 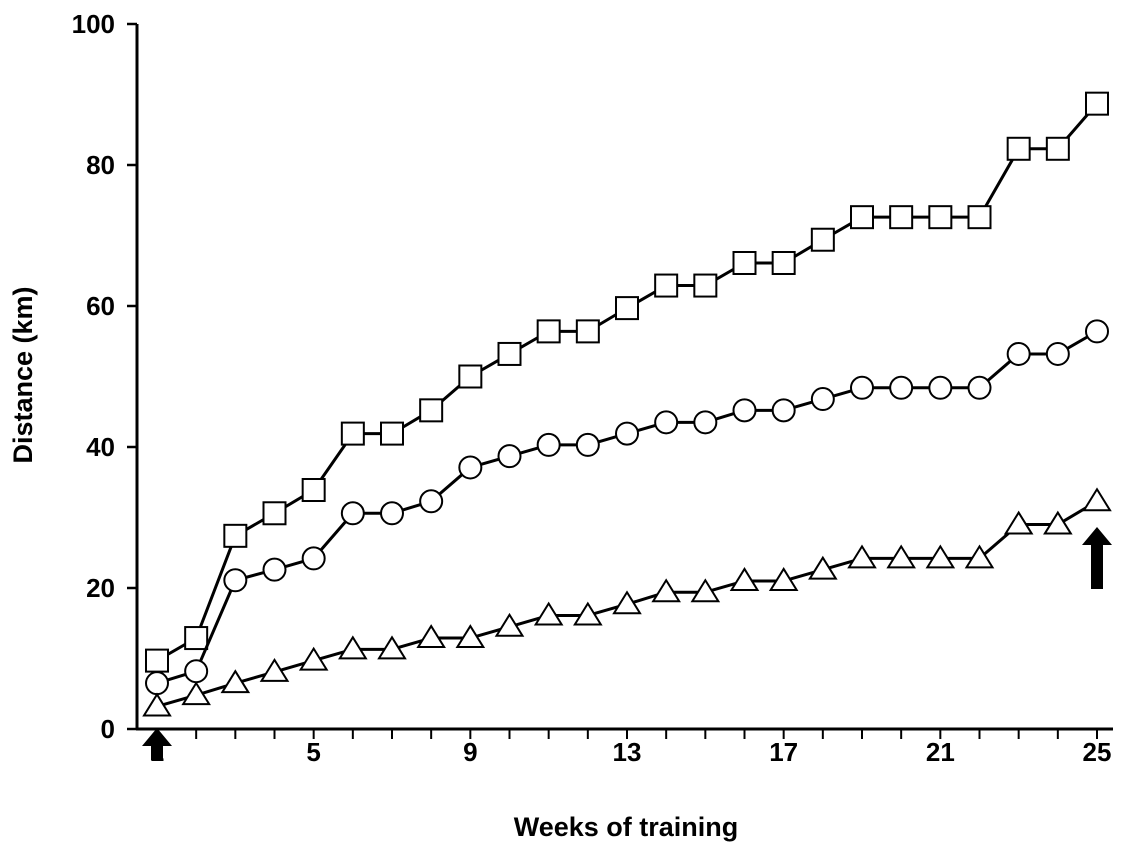 I want to click on x-tick-label: 21, so click(x=940, y=752).